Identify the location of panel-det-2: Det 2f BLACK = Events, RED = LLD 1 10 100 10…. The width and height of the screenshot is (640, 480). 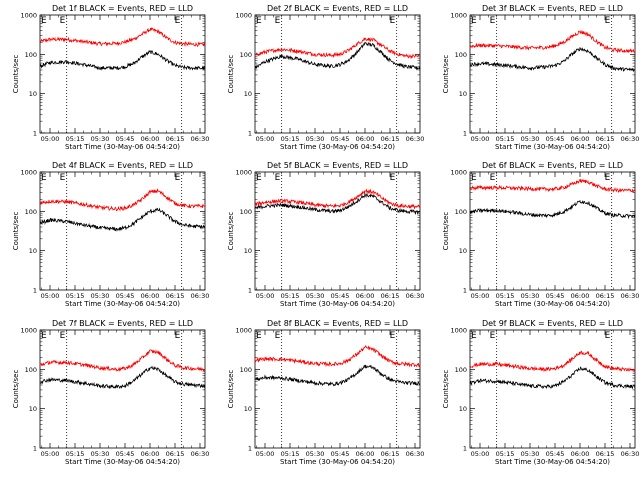
(325, 77).